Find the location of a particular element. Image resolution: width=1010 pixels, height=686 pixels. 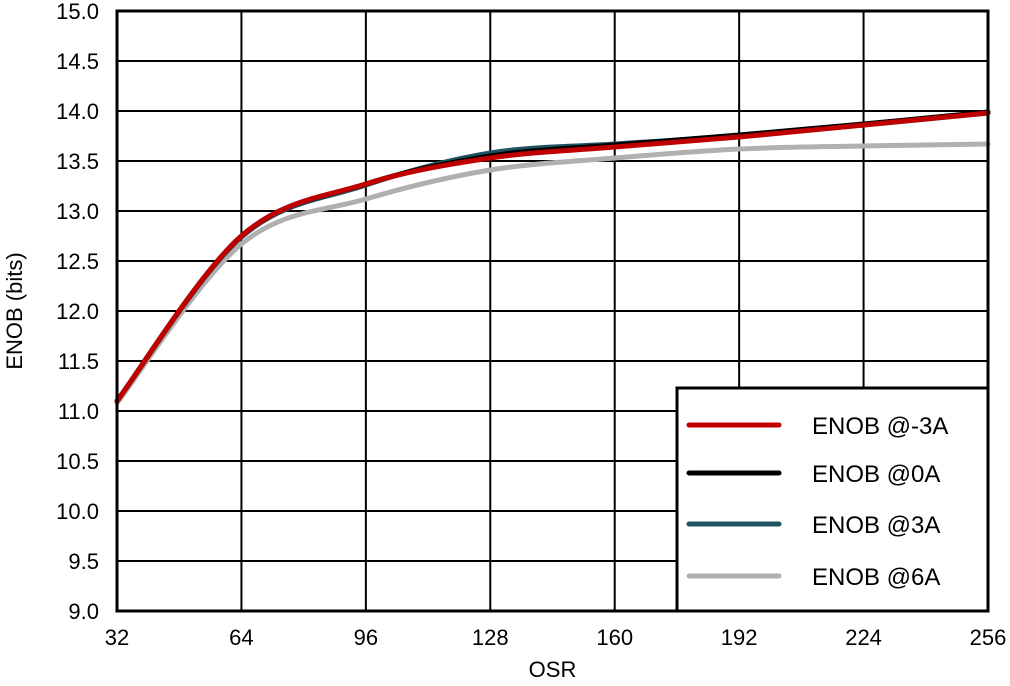

x-tick-label: 256 is located at coordinates (988, 637).